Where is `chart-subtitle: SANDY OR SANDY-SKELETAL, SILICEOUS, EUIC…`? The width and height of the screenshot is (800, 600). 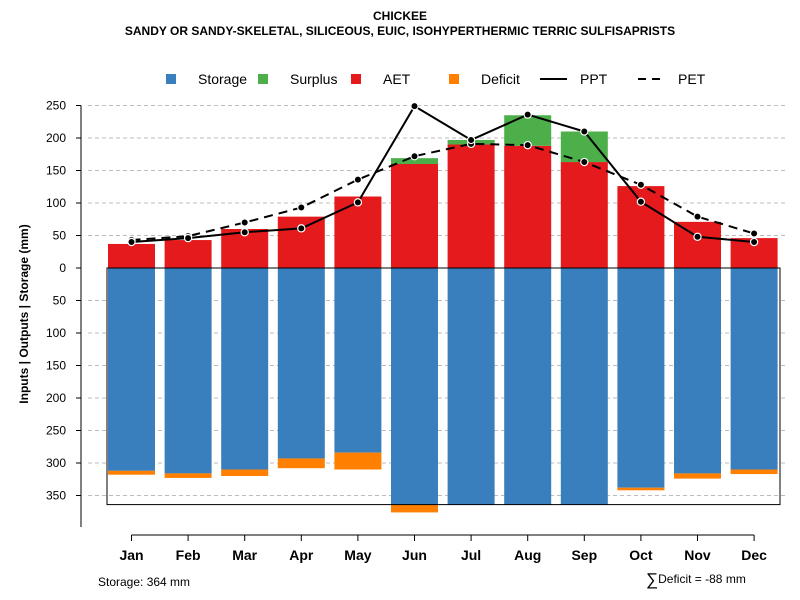
chart-subtitle: SANDY OR SANDY-SKELETAL, SILICEOUS, EUIC… is located at coordinates (400, 31).